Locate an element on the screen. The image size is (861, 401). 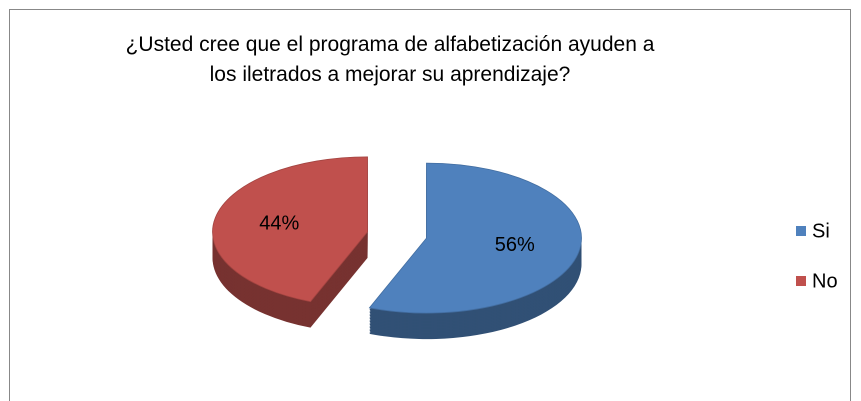
data-label: 44% is located at coordinates (279, 223).